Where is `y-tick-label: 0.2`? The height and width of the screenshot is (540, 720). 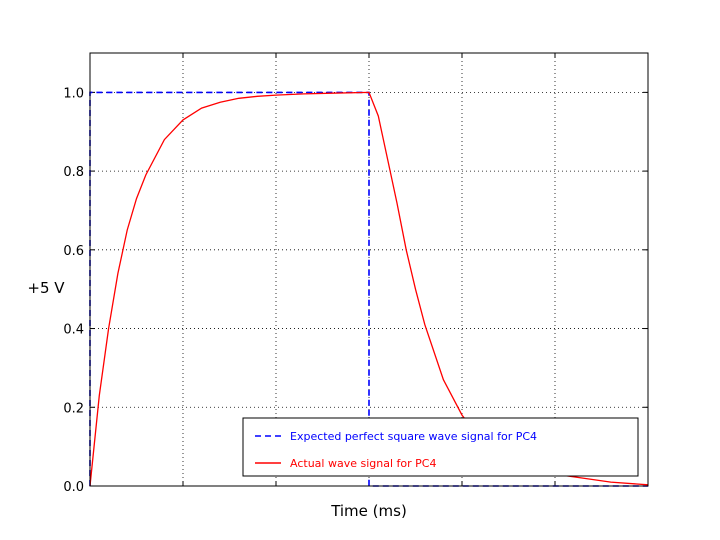
y-tick-label: 0.2 is located at coordinates (73, 408).